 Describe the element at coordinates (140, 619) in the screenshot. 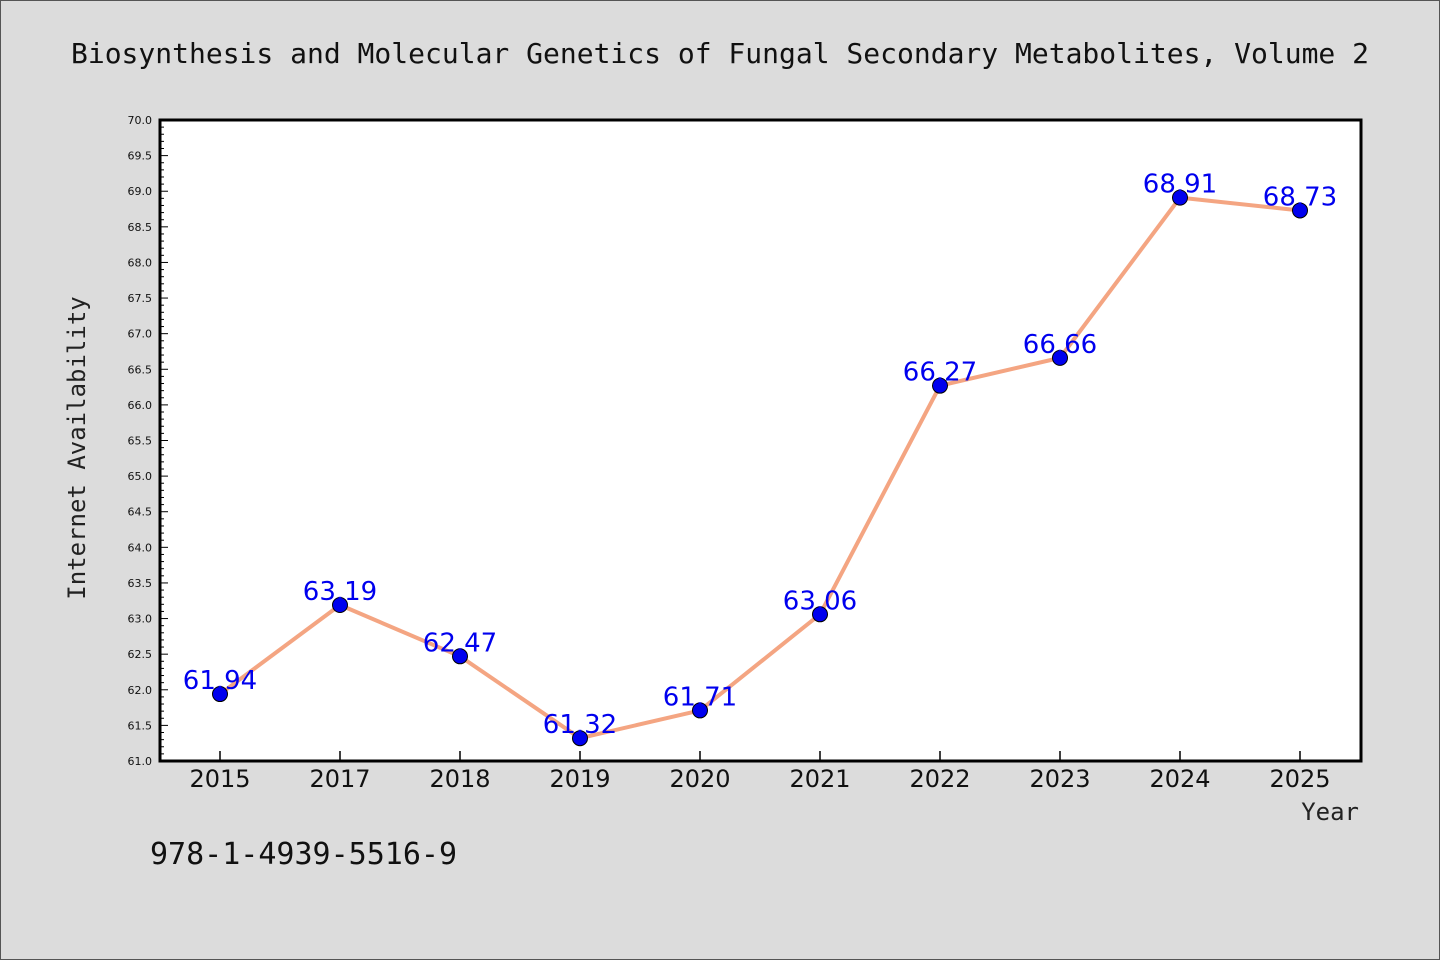

I see `y-tick-label: 63.0` at that location.